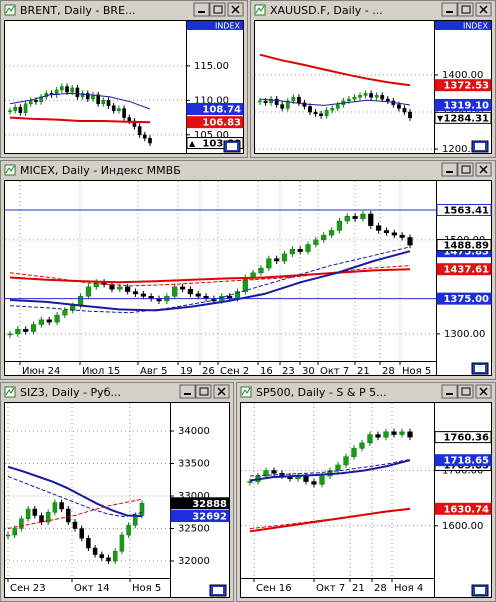 The height and width of the screenshot is (602, 496). Describe the element at coordinates (463, 25) in the screenshot. I see `axis-header` at that location.